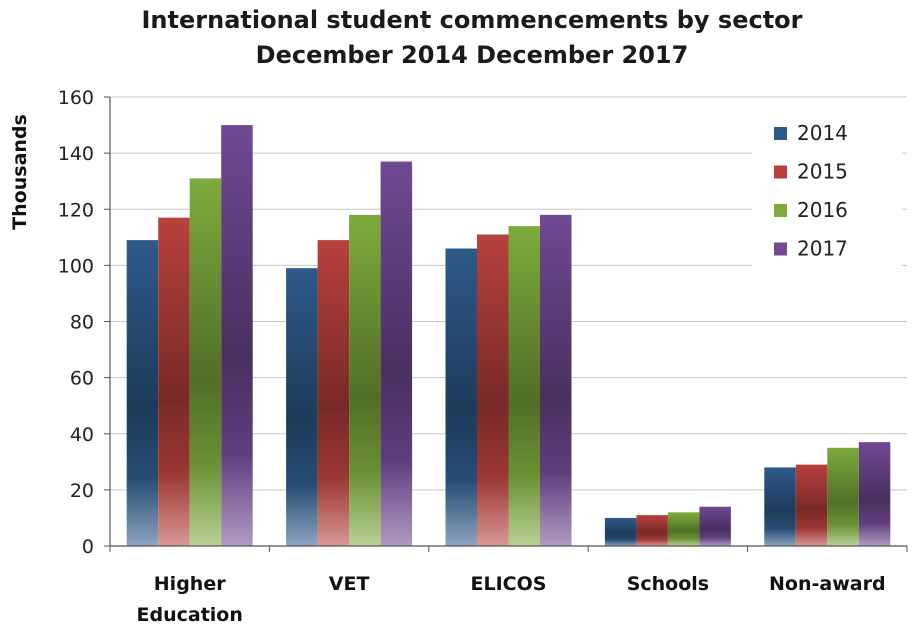 This screenshot has width=919, height=641. I want to click on y-tick-label: 40, so click(82, 435).